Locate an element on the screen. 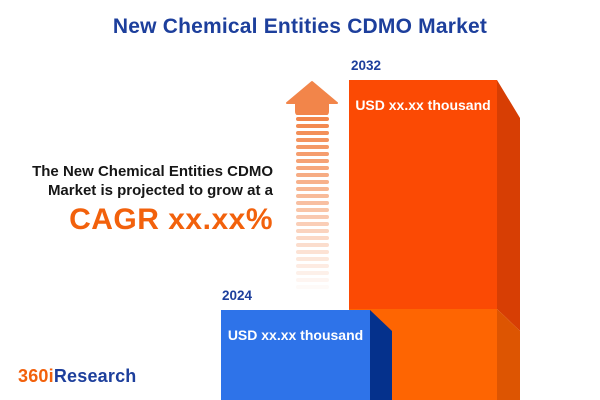 This screenshot has width=600, height=400. bar-2032-side-upper is located at coordinates (508, 205).